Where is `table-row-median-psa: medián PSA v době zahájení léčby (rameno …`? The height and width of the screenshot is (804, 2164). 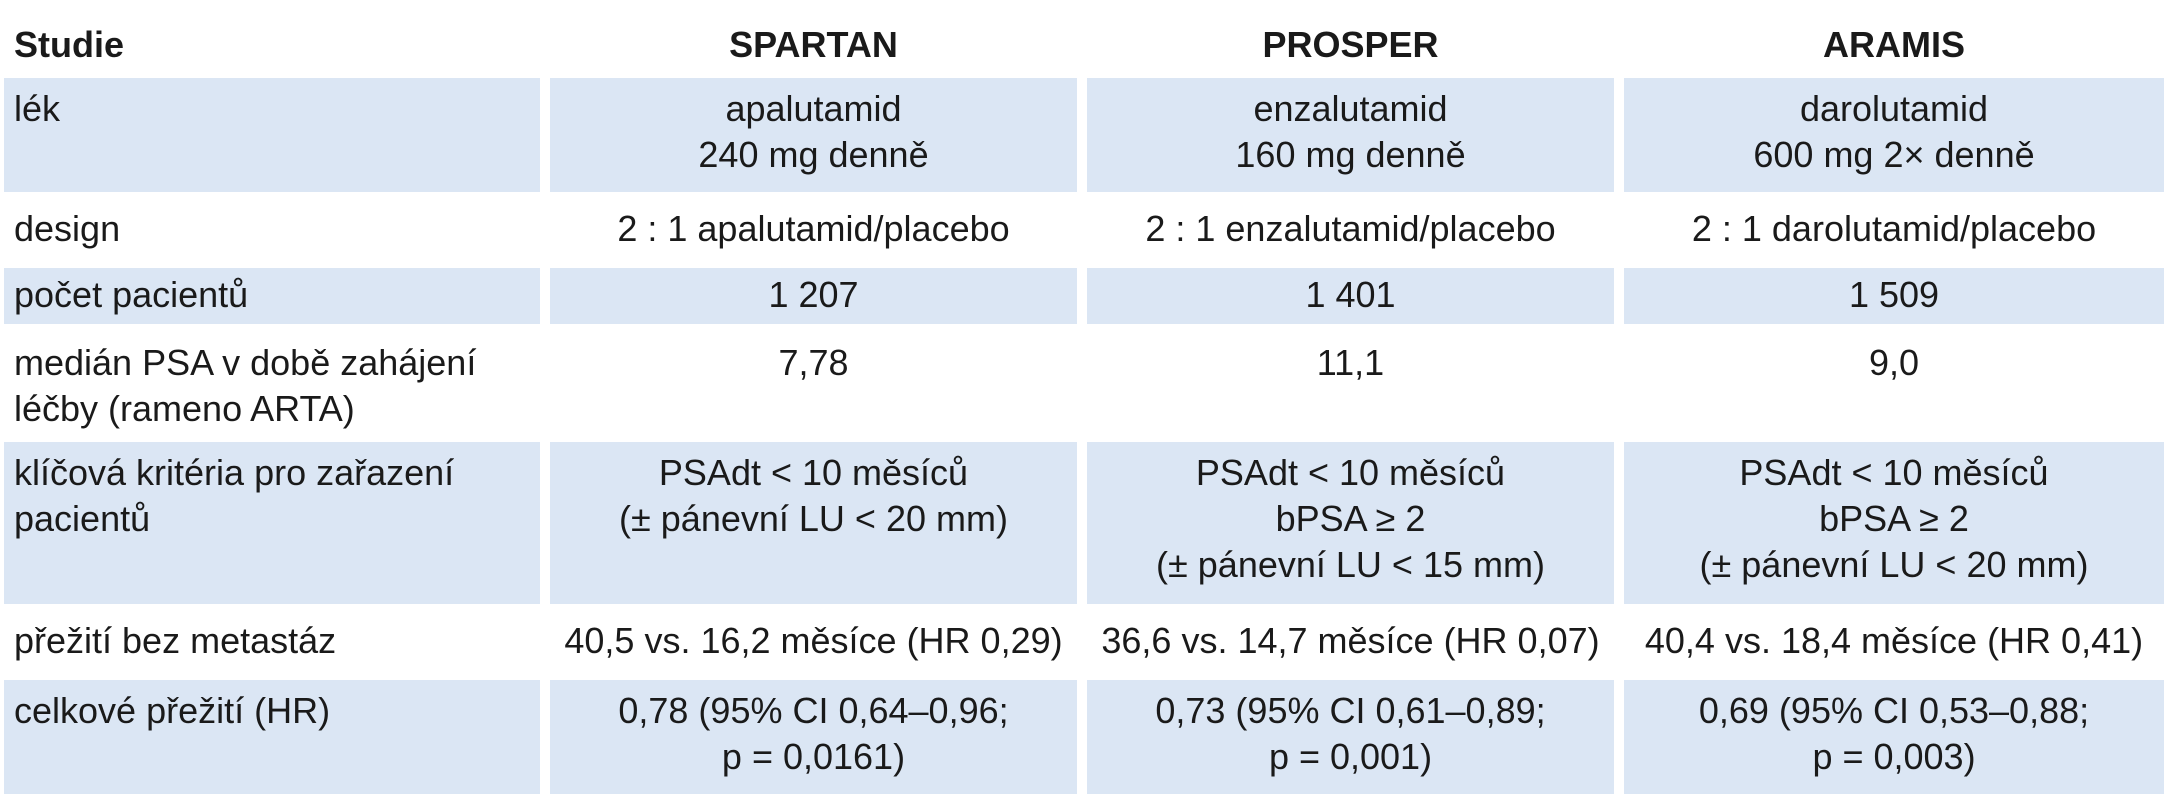 table-row-median-psa: medián PSA v době zahájení léčby (rameno … is located at coordinates (1084, 383).